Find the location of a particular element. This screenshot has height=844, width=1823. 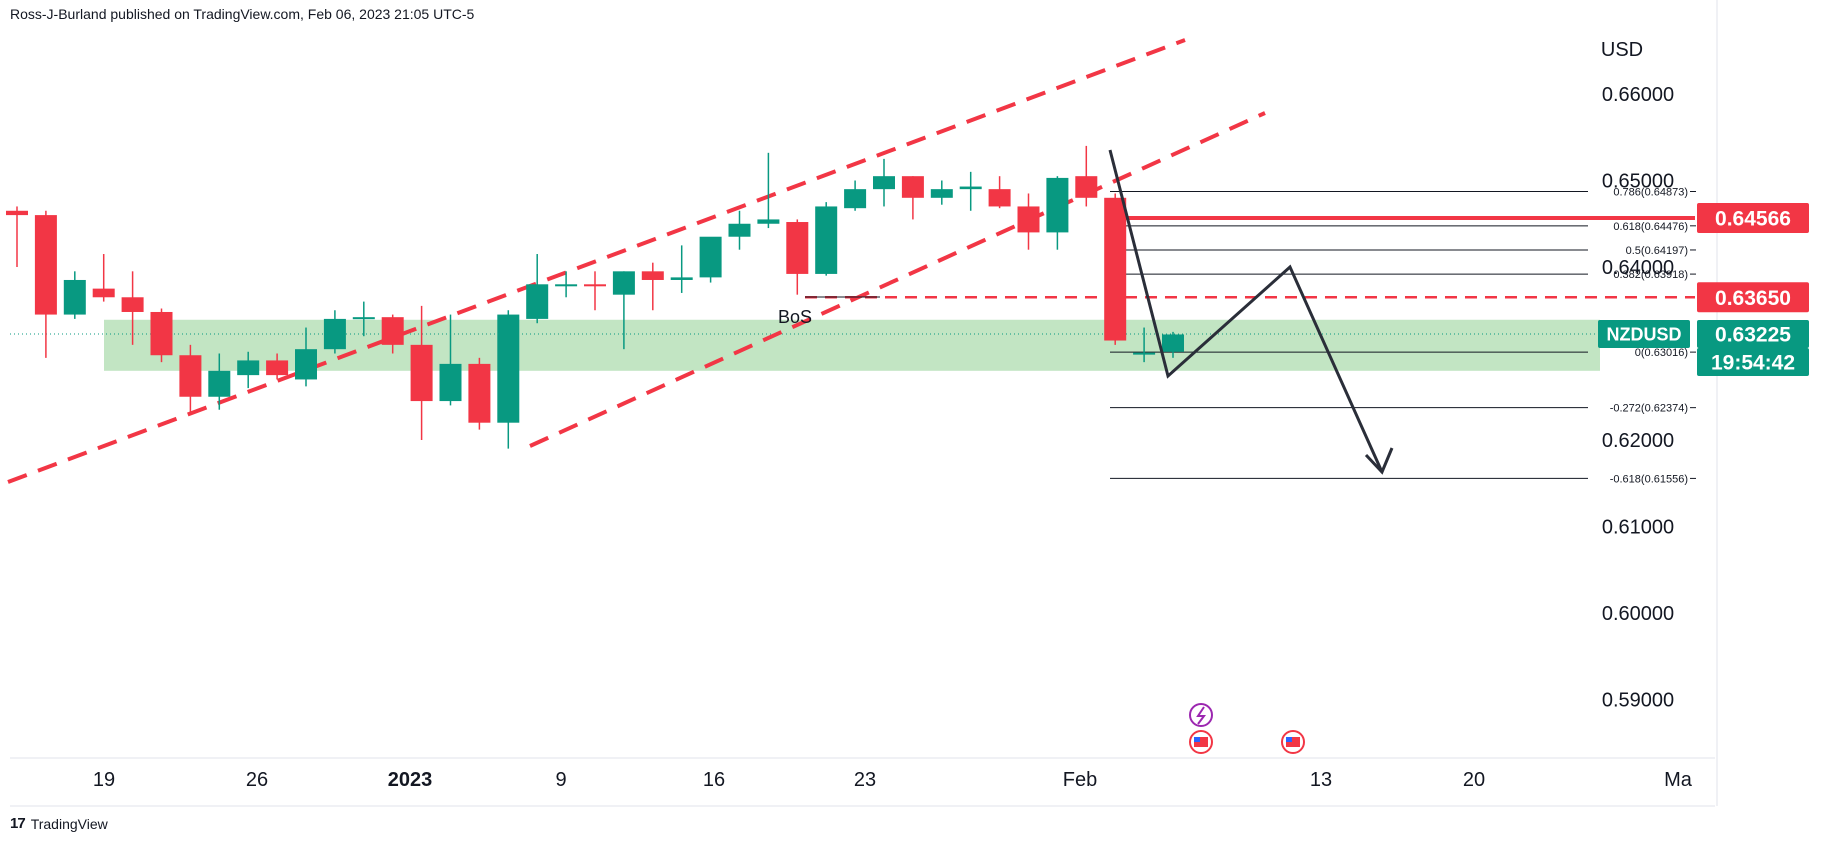

time-tick-label: 9 is located at coordinates (560, 780).